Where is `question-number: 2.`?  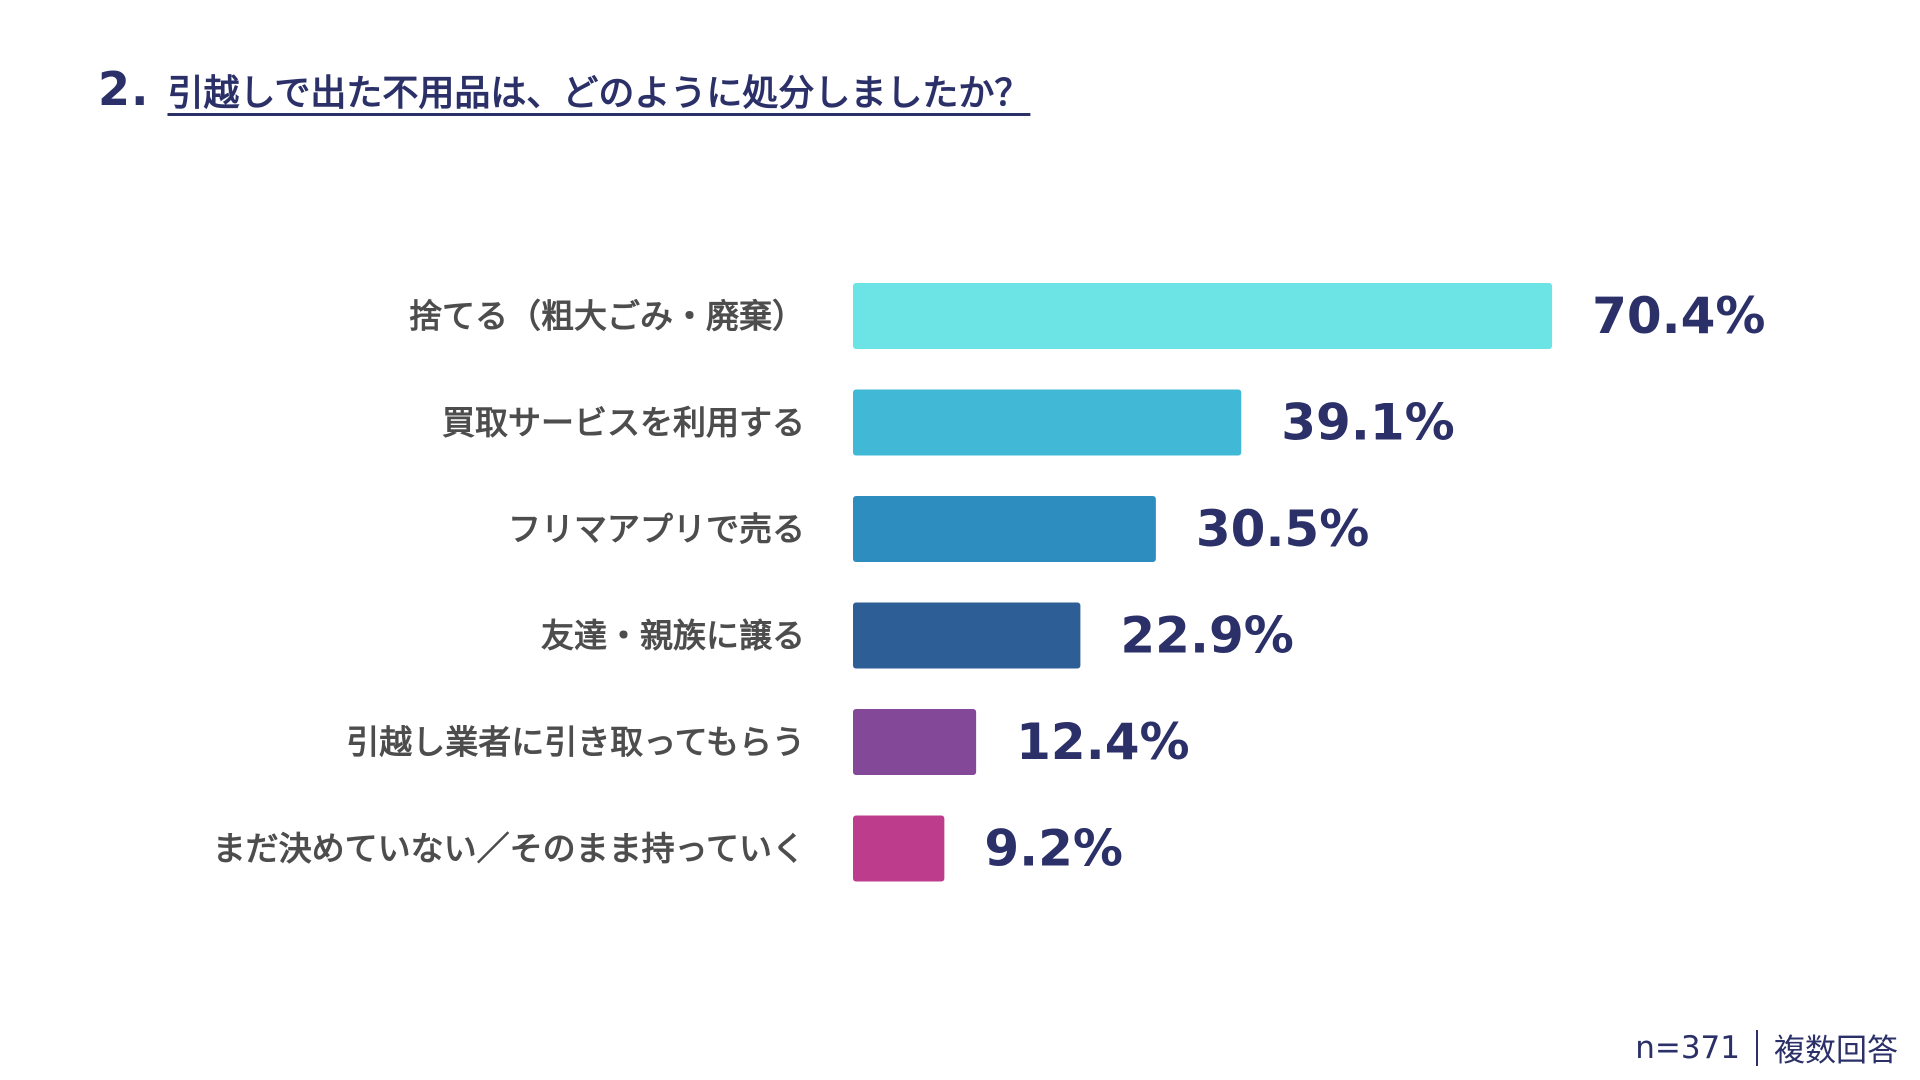
question-number: 2. is located at coordinates (124, 89).